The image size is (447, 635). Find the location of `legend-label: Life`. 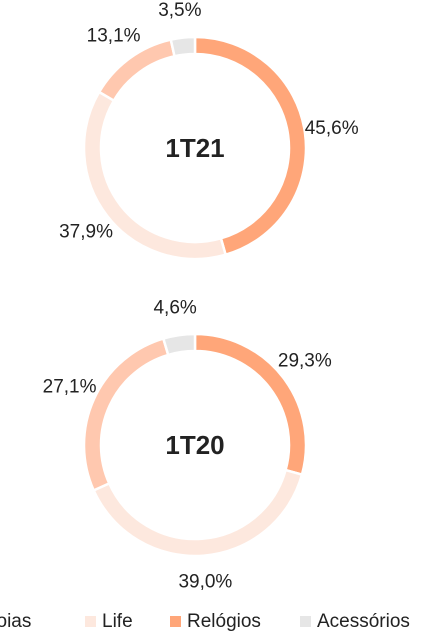

legend-label: Life is located at coordinates (117, 621).